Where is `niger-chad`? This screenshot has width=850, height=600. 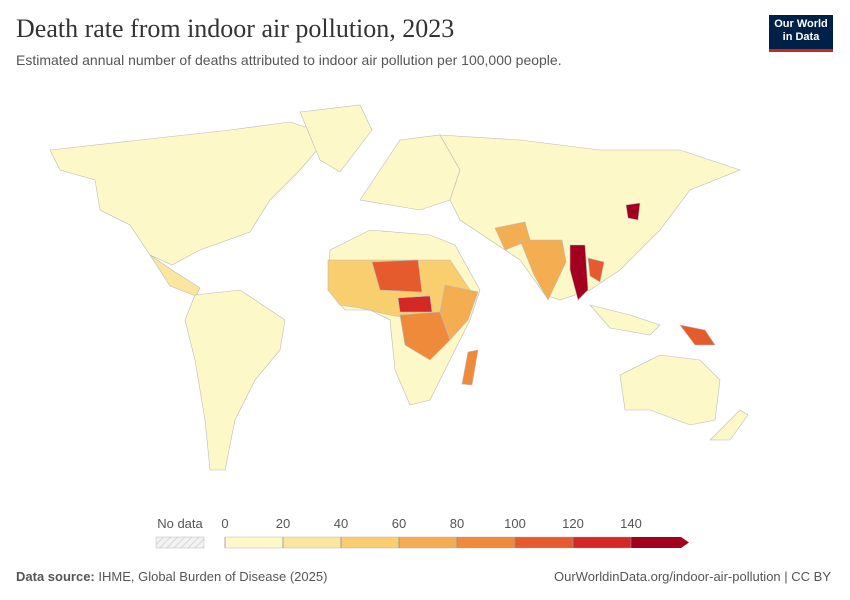
niger-chad is located at coordinates (397, 276).